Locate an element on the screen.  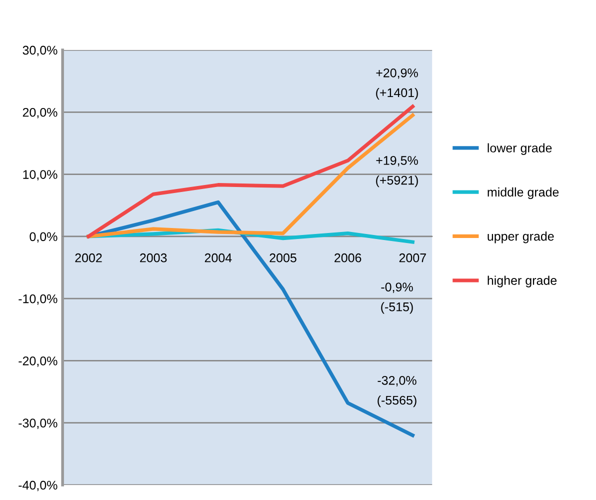
y-tick-label: -30,0% is located at coordinates (38, 423).